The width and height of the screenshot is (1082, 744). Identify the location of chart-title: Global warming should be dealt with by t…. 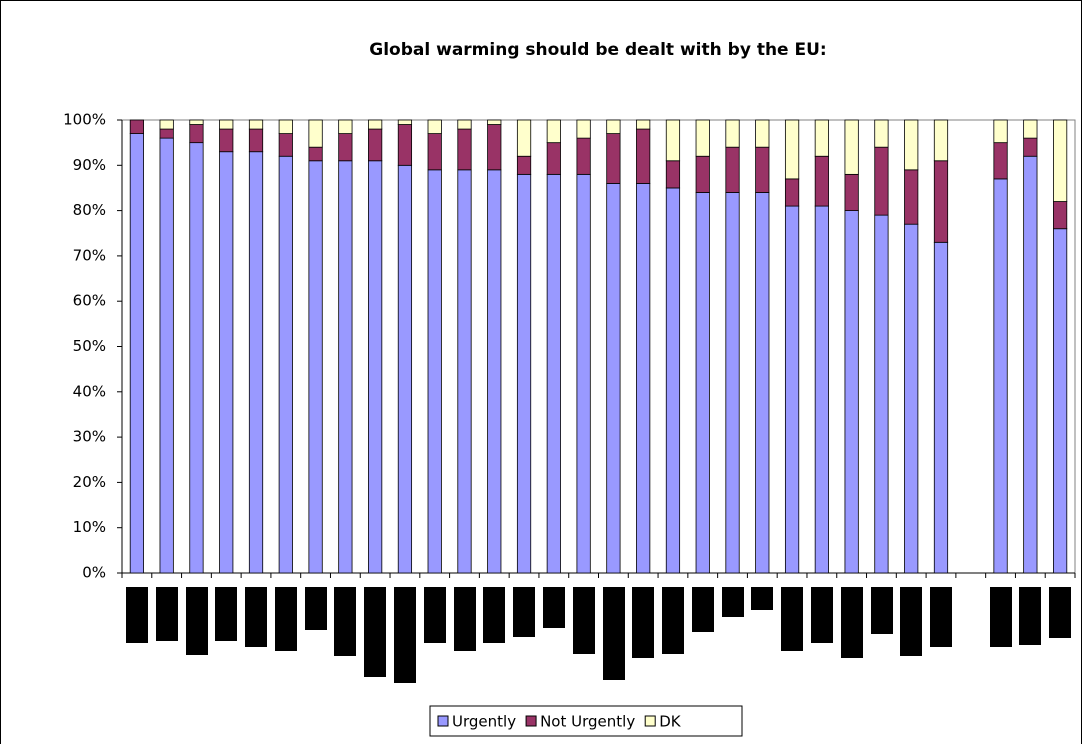
(597, 50).